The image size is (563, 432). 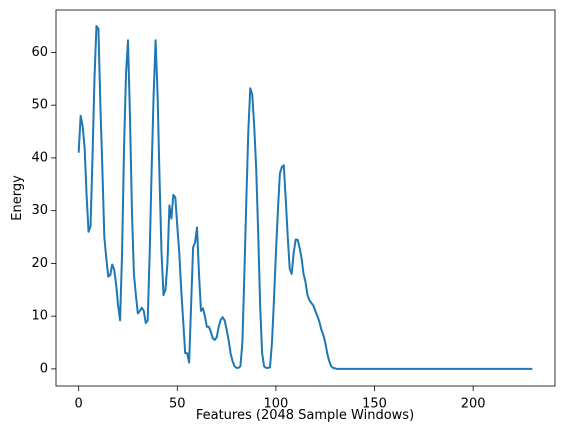 I want to click on x-tick-label: 100, so click(x=276, y=404).